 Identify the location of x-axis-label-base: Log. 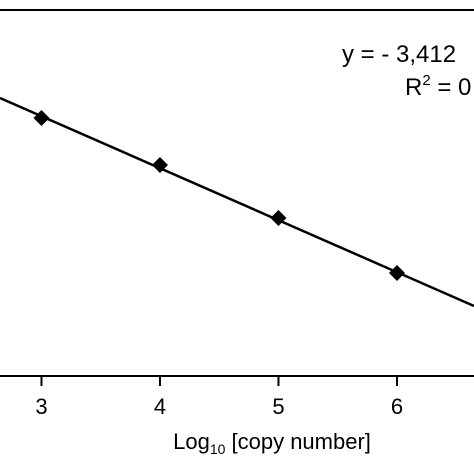
(191, 441).